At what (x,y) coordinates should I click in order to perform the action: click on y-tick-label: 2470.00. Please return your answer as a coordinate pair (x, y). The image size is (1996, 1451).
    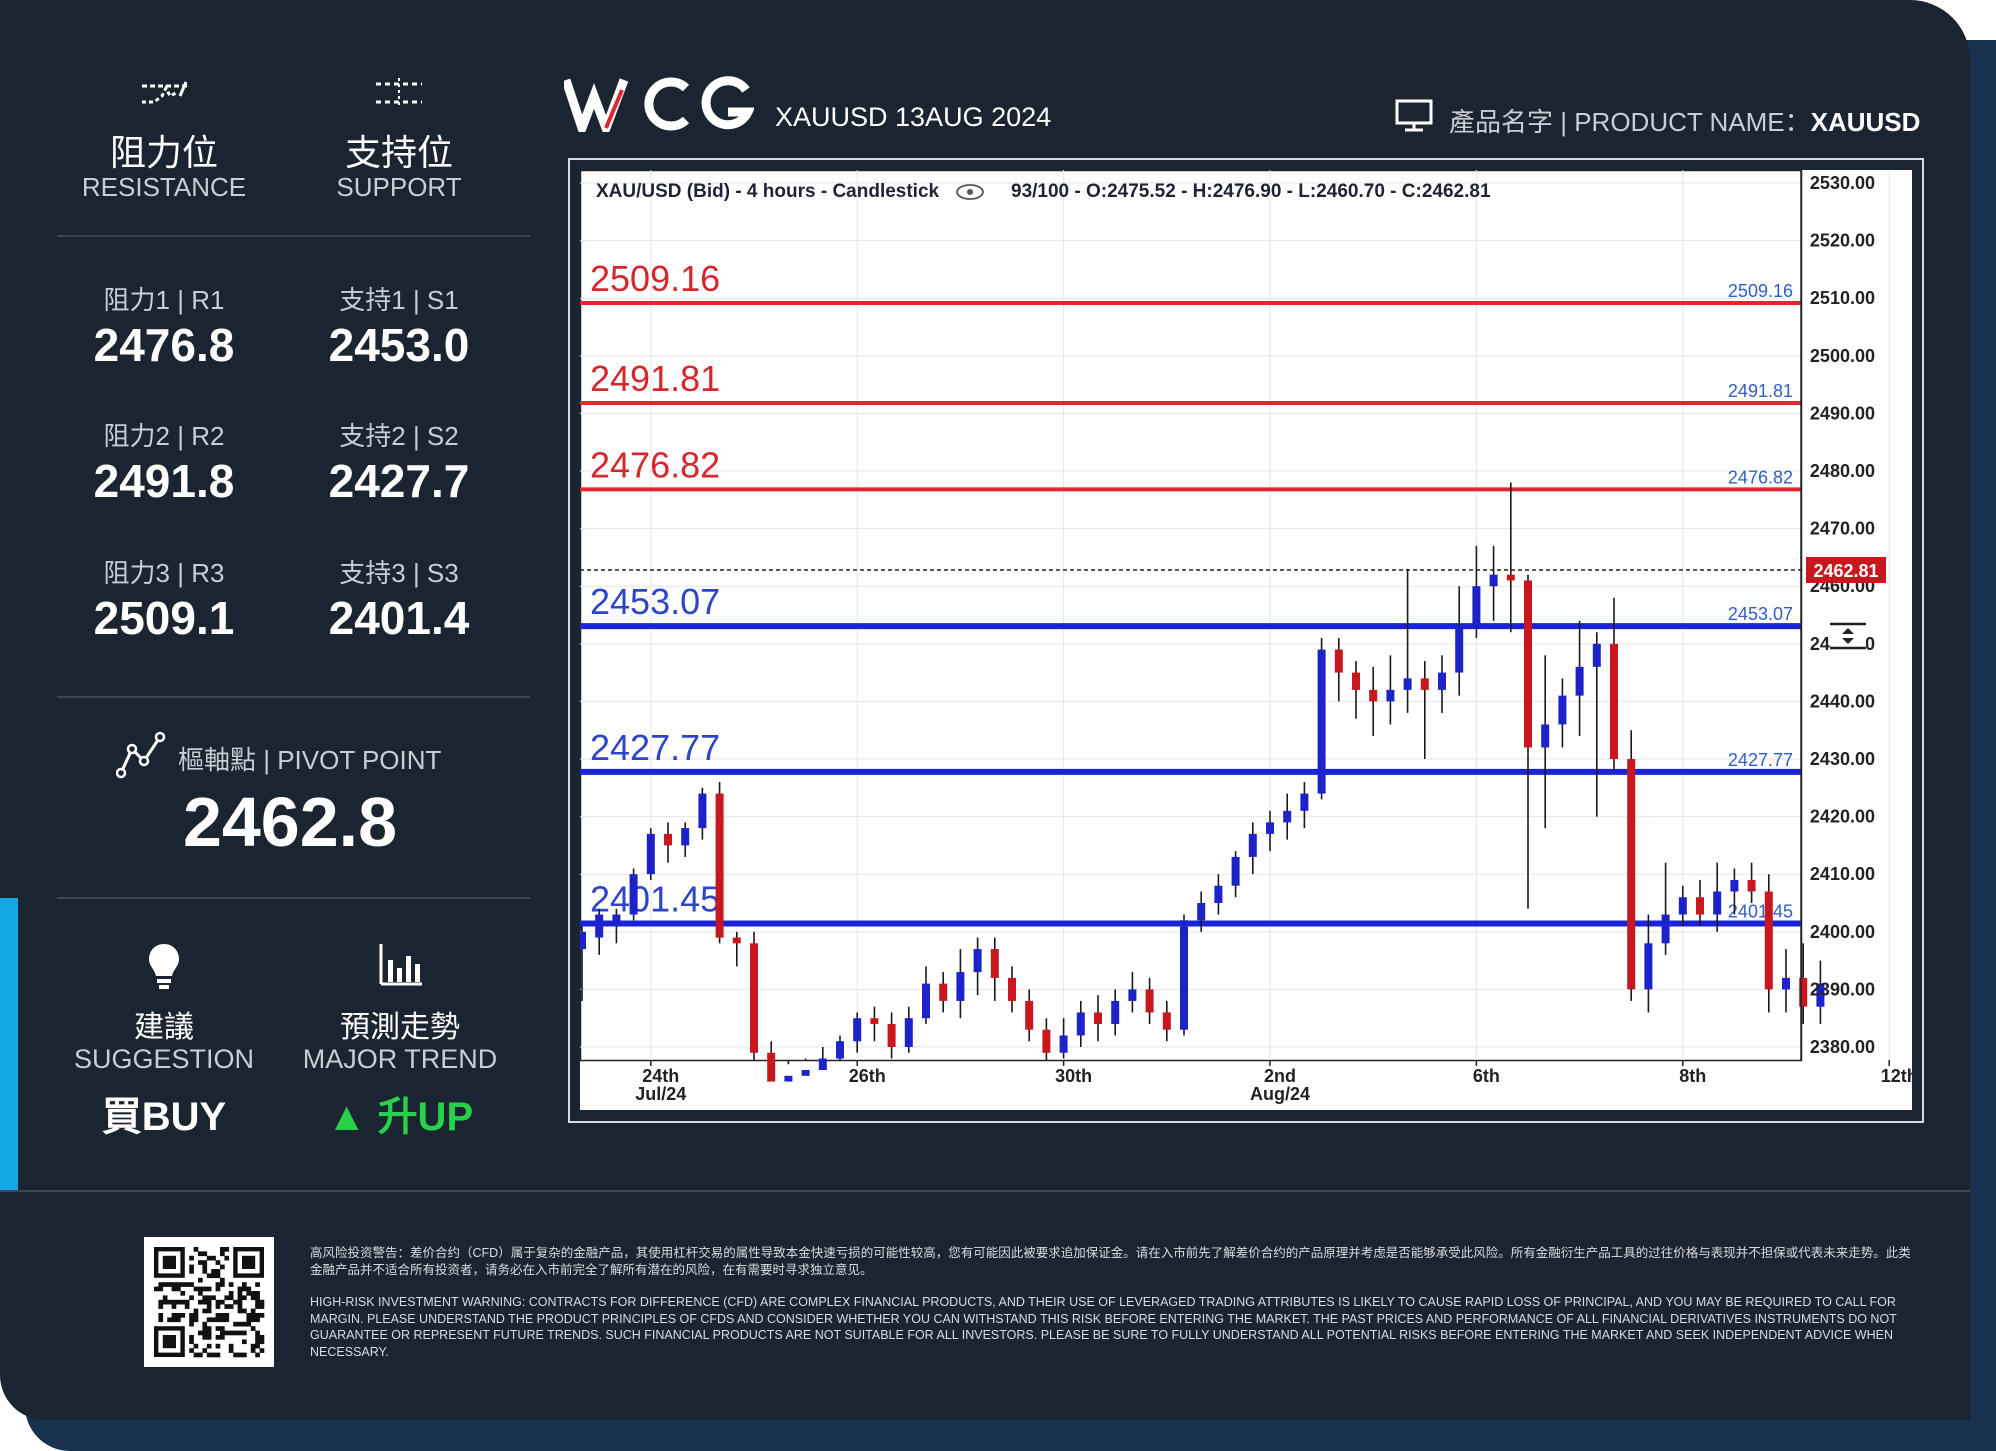
    Looking at the image, I should click on (1842, 529).